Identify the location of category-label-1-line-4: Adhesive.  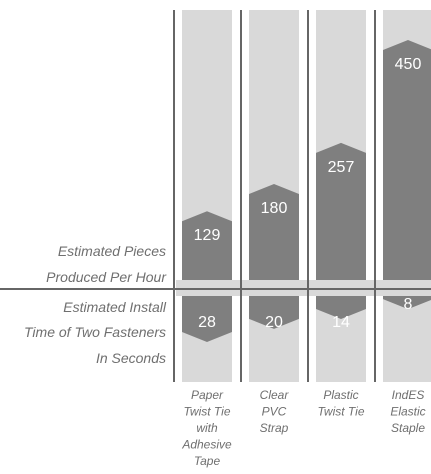
(206, 445).